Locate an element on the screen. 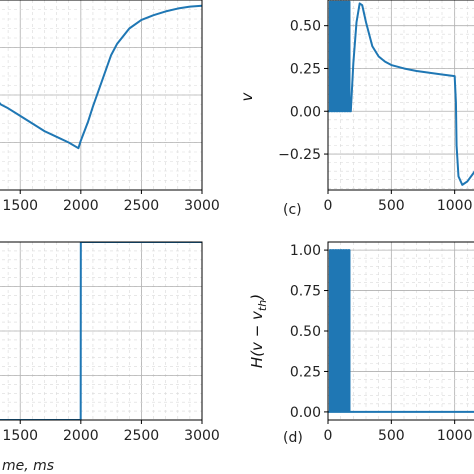  y-axis-label: H(v − vth) is located at coordinates (258, 331).